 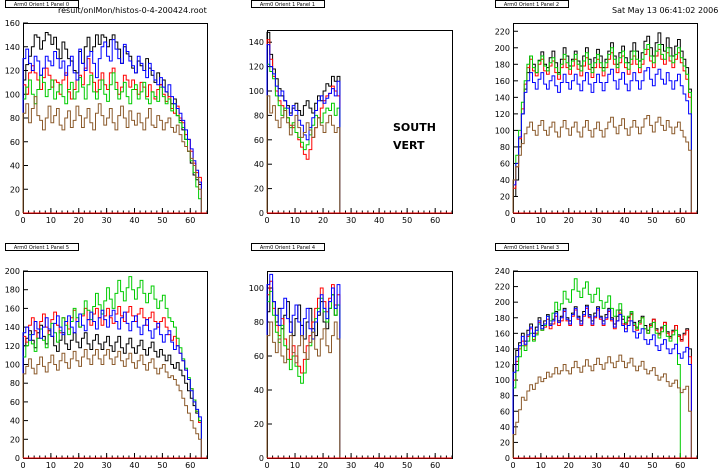 I want to click on panel-title: Arm0 Orient 1 Panel 5, so click(x=41, y=248).